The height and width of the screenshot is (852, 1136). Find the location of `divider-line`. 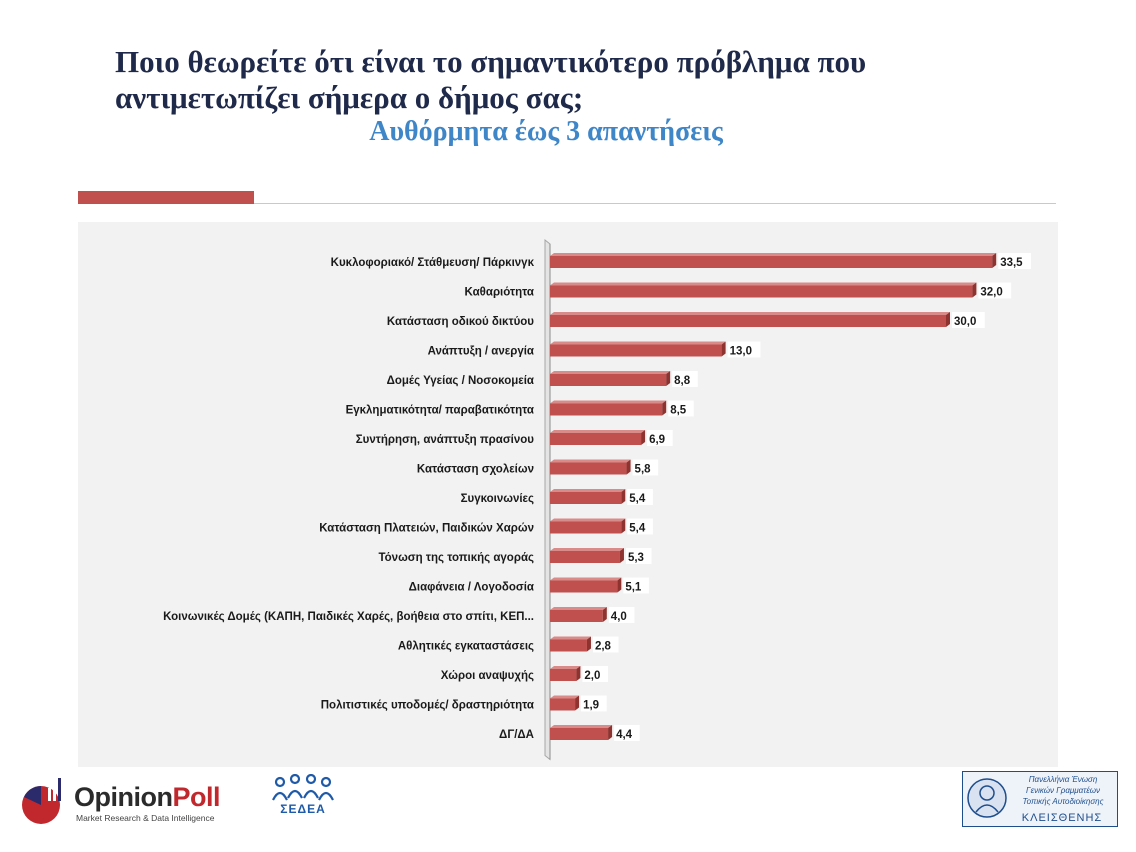

divider-line is located at coordinates (655, 203).